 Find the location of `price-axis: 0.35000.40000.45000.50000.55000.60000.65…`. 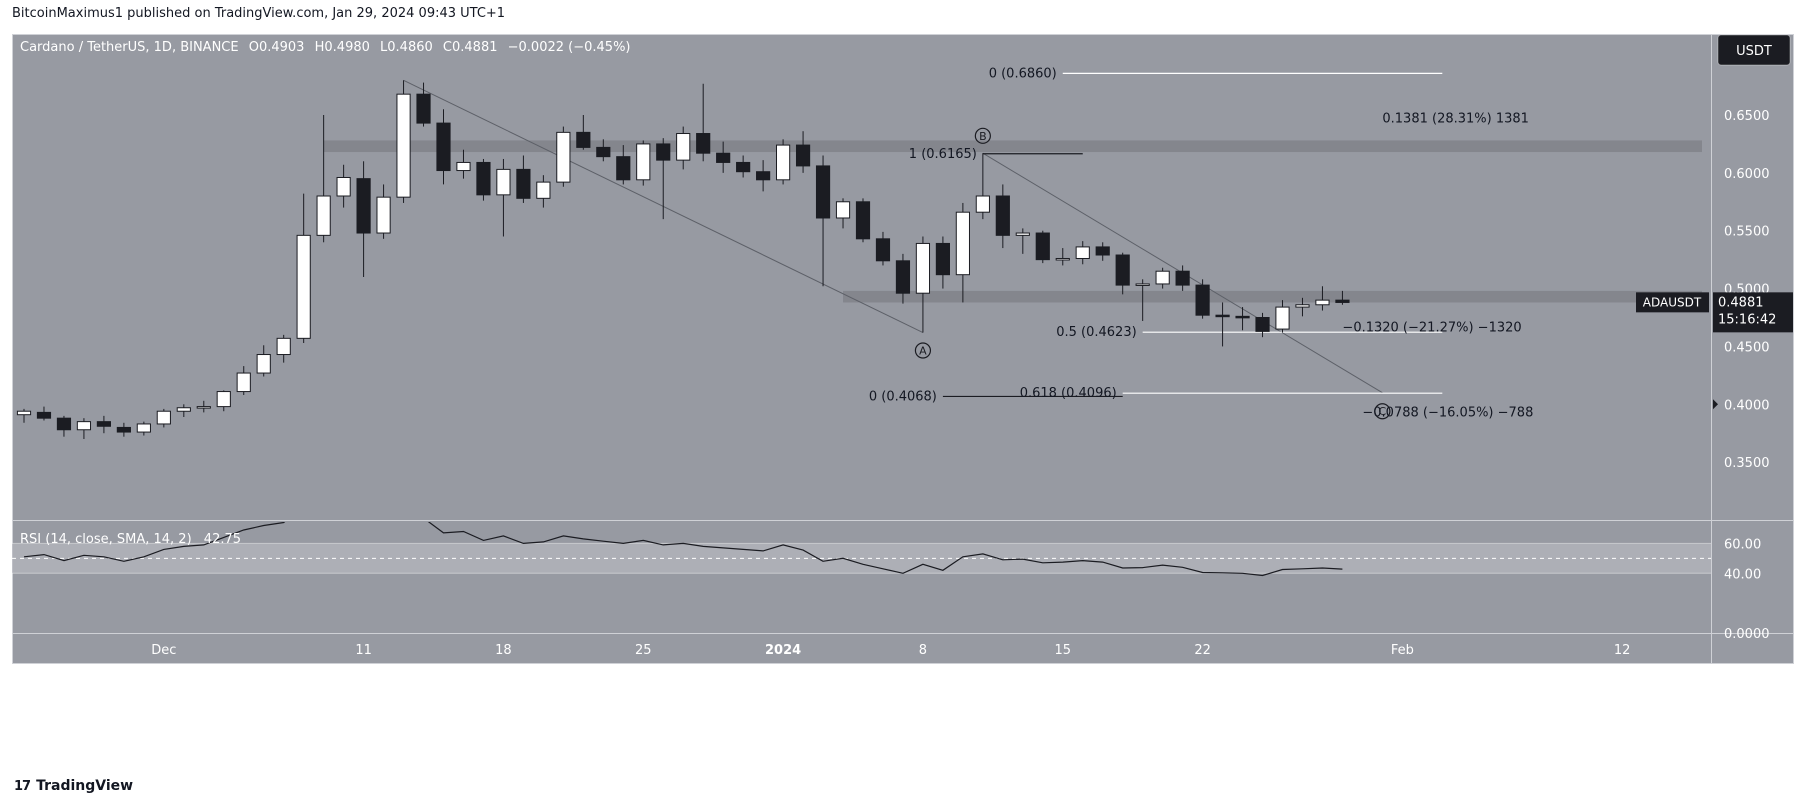

price-axis: 0.35000.40000.45000.50000.55000.60000.65… is located at coordinates (1741, 290).